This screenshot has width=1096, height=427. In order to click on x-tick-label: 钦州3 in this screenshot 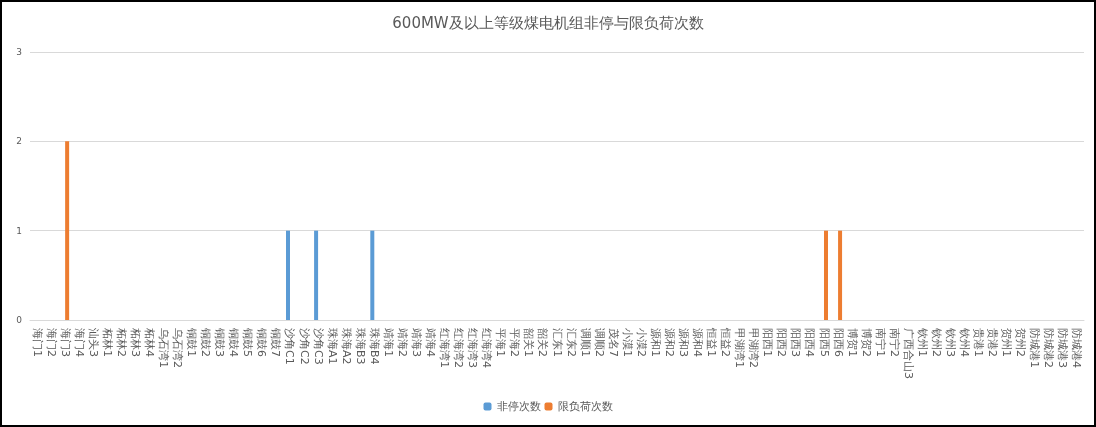, I will do `click(950, 342)`.